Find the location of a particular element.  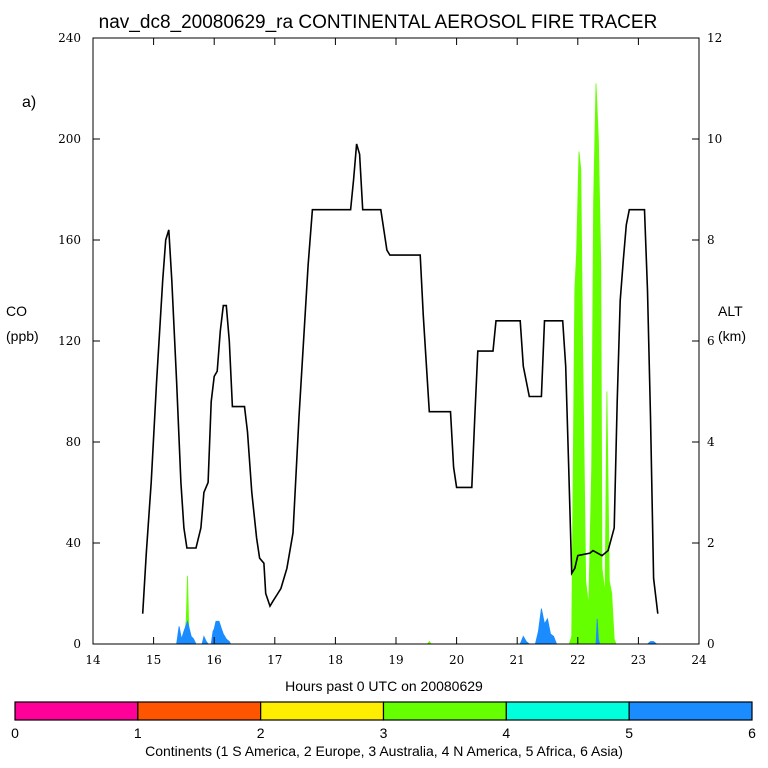

x-axis-label: Hours past 0 UTC on 20080629 is located at coordinates (384, 686).